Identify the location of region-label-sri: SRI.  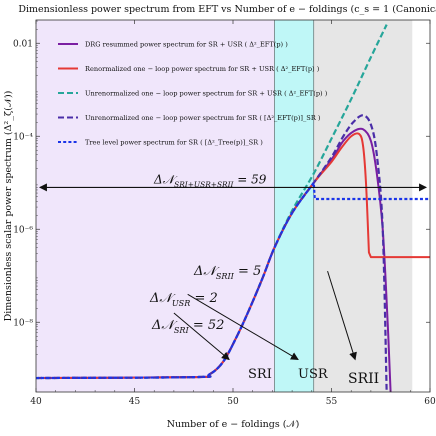
(260, 374).